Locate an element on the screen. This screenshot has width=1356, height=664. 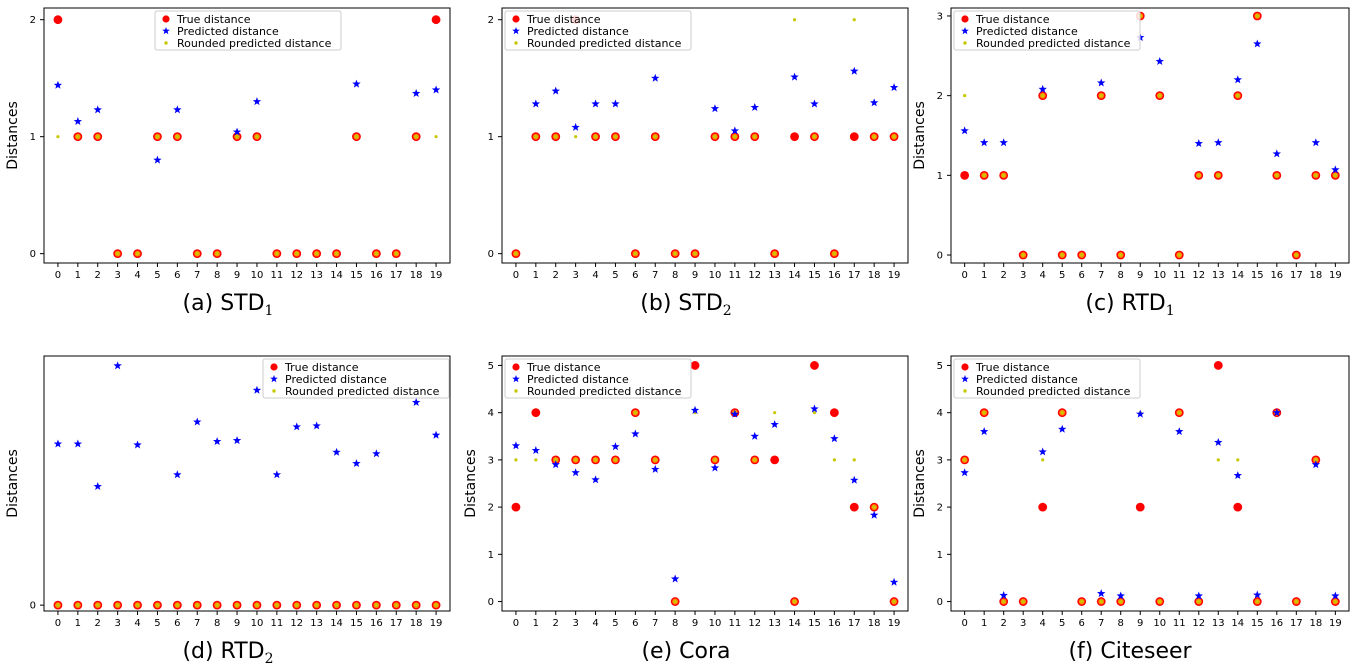
x-tick-label: 4 is located at coordinates (595, 275).